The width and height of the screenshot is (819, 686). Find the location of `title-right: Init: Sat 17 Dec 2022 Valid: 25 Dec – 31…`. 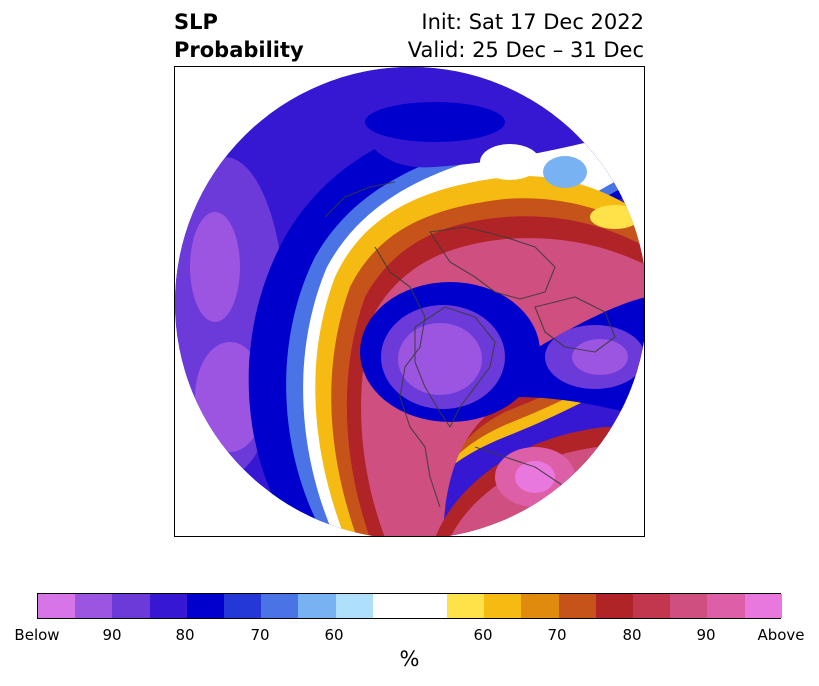

title-right: Init: Sat 17 Dec 2022 Valid: 25 Dec – 31… is located at coordinates (526, 36).